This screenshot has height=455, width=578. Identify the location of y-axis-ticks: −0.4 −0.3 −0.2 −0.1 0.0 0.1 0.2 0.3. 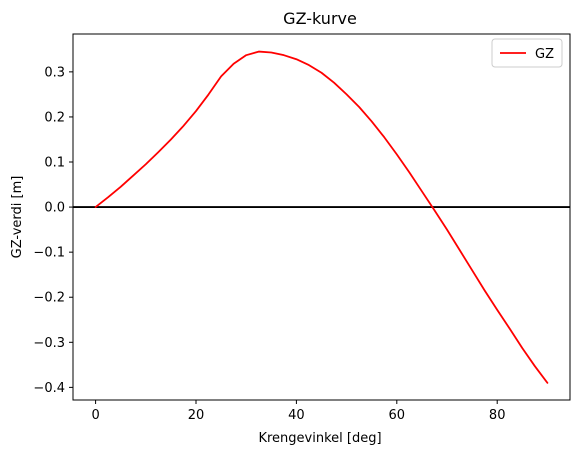
(53, 230).